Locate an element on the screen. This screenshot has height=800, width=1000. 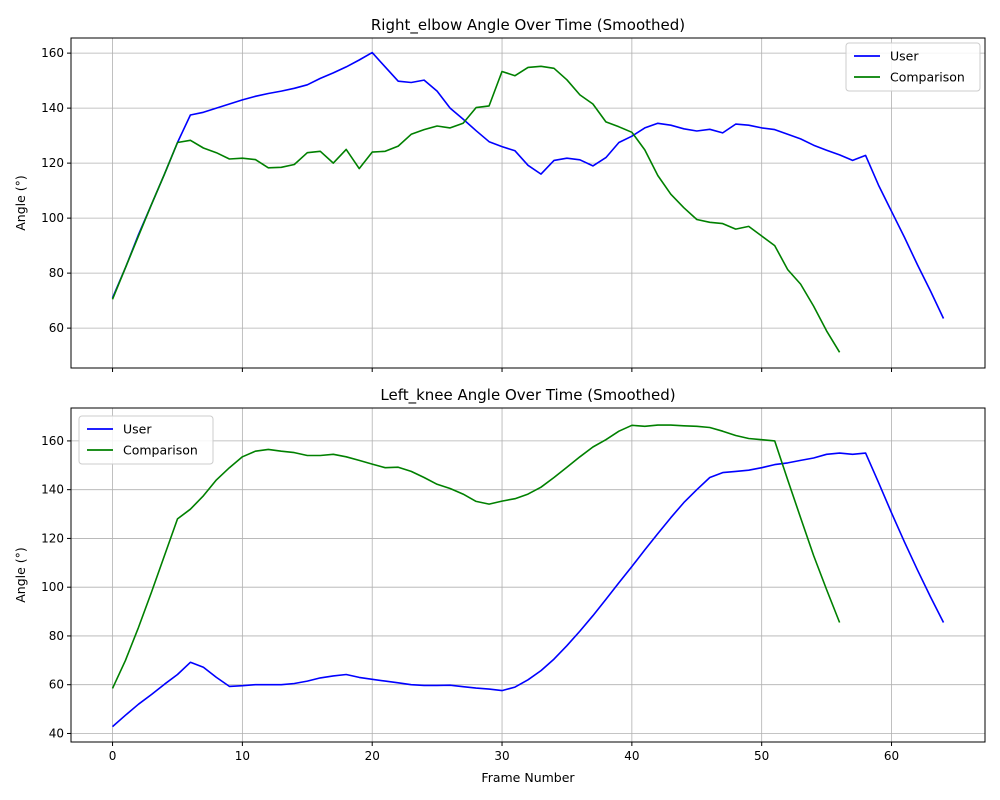
y-tick-label: 40 is located at coordinates (56, 733).